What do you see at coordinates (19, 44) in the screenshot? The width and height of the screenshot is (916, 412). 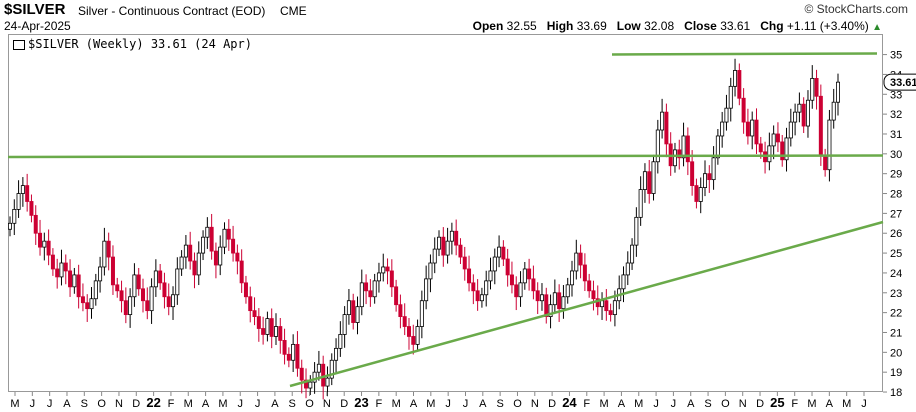 I see `legend-swatch-icon` at bounding box center [19, 44].